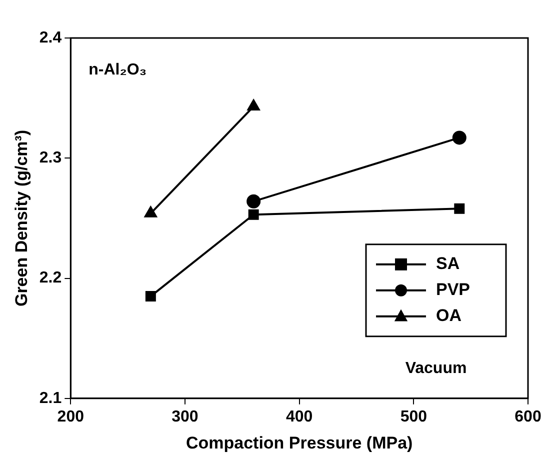  I want to click on y-tick-label: 2.1, so click(50, 398).